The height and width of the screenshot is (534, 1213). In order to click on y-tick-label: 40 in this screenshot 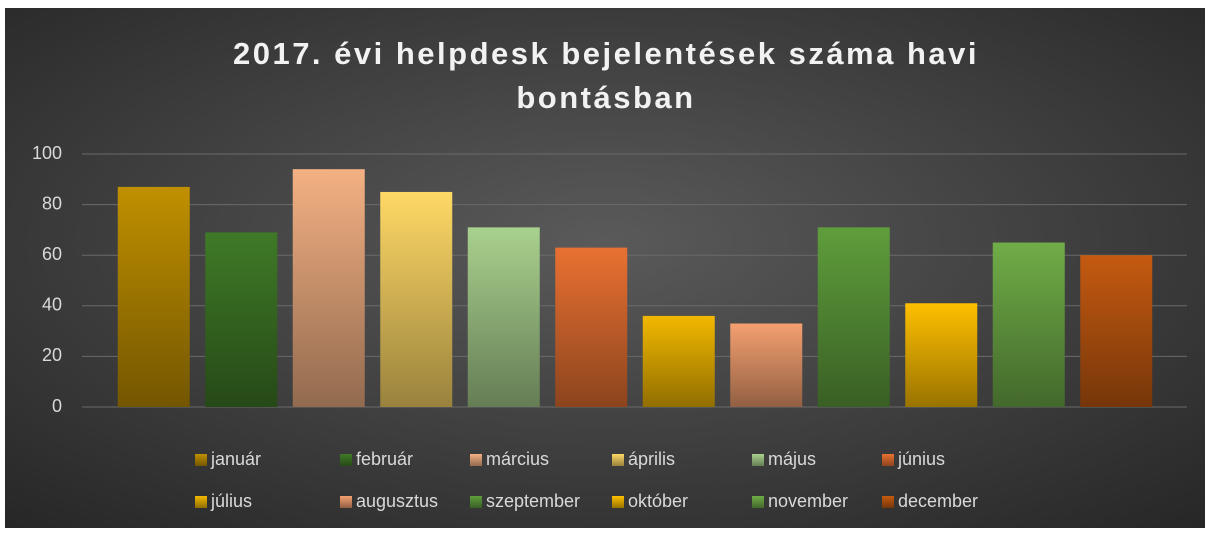, I will do `click(52, 305)`.